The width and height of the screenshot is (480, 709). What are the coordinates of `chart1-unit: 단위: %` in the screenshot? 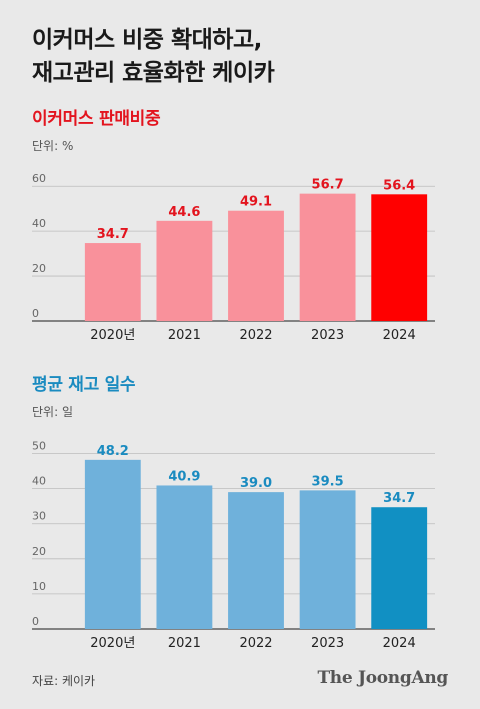 It's located at (53, 146).